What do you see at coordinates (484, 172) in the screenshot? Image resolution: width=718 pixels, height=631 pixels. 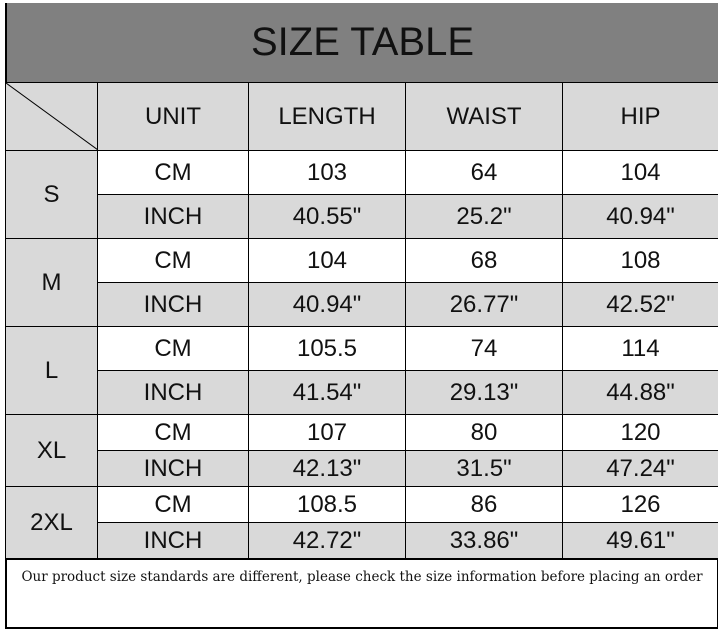 I see `cell-waist: 64` at bounding box center [484, 172].